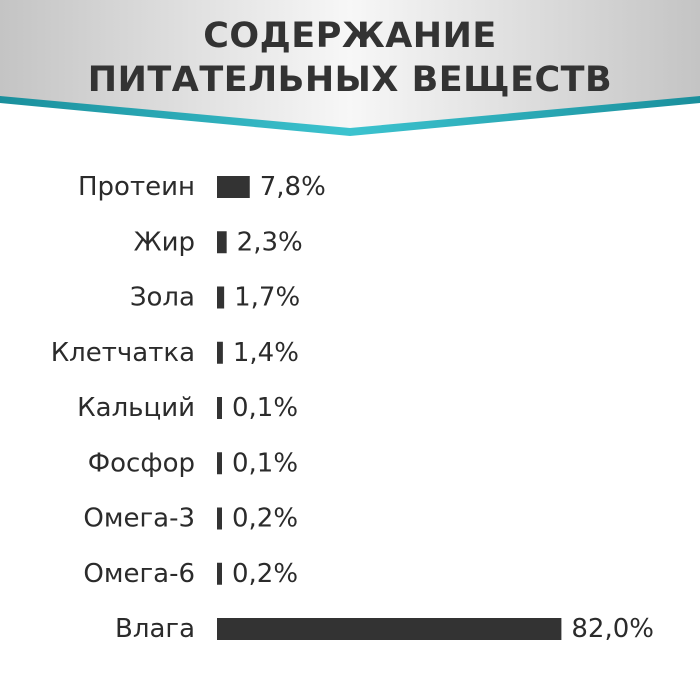 Image resolution: width=700 pixels, height=700 pixels. I want to click on category-label: Клетчатка, so click(123, 353).